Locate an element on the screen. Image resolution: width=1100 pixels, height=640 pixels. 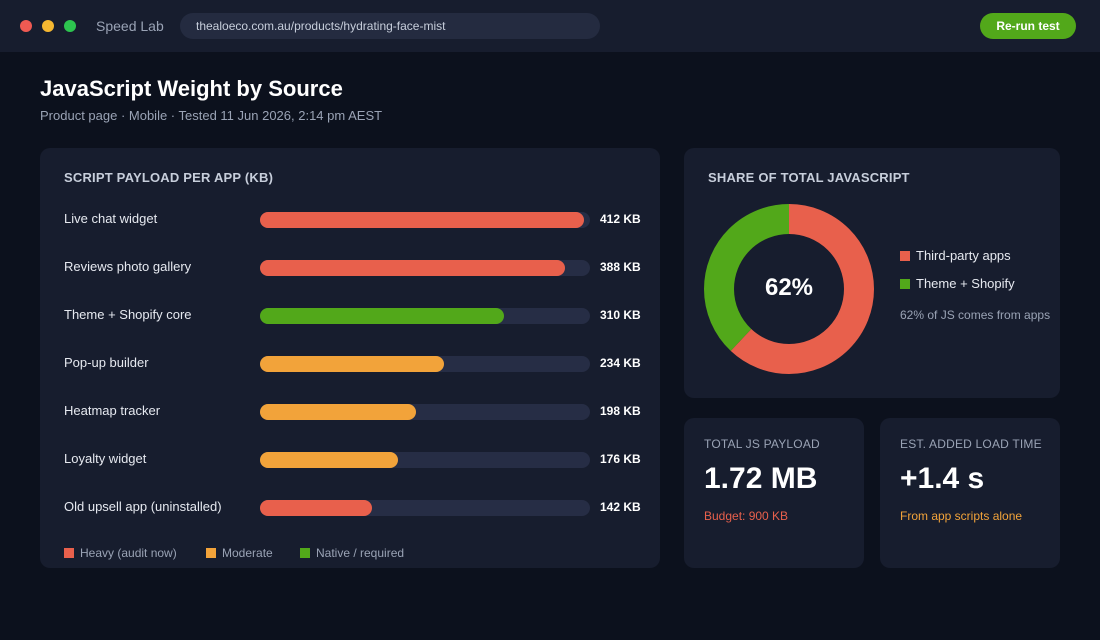
share-legend-label-third-party: Third-party apps is located at coordinates (963, 255).